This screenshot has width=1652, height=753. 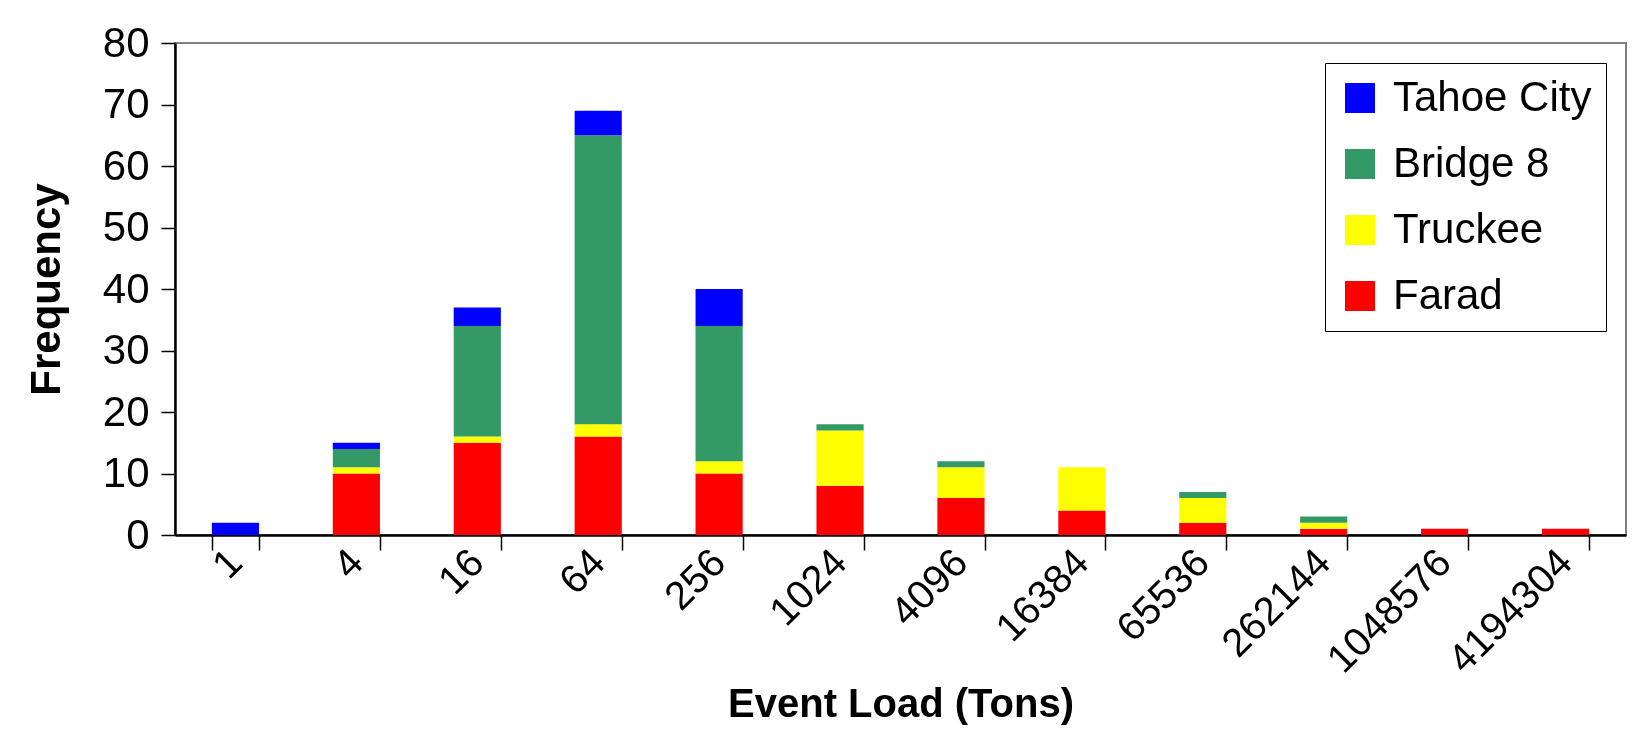 What do you see at coordinates (1471, 162) in the screenshot?
I see `legend-label: Bridge 8` at bounding box center [1471, 162].